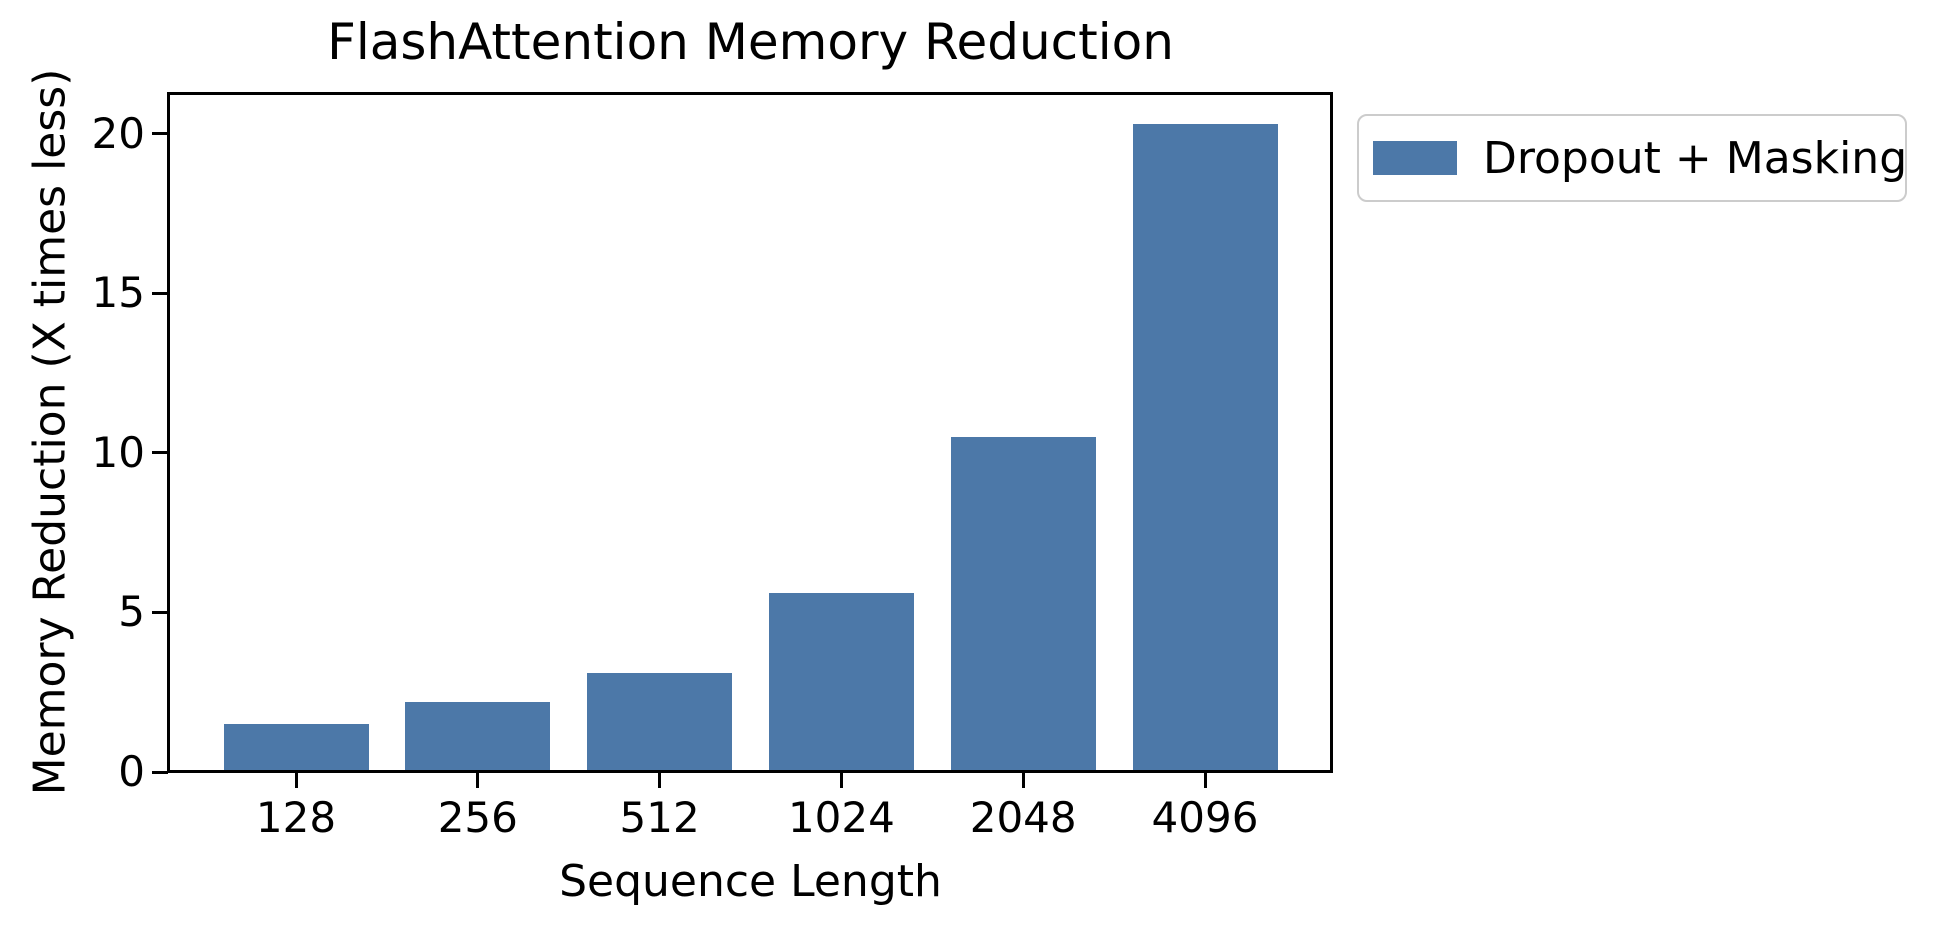 The width and height of the screenshot is (1935, 932). What do you see at coordinates (1023, 817) in the screenshot?
I see `x-tick-label: 2048` at bounding box center [1023, 817].